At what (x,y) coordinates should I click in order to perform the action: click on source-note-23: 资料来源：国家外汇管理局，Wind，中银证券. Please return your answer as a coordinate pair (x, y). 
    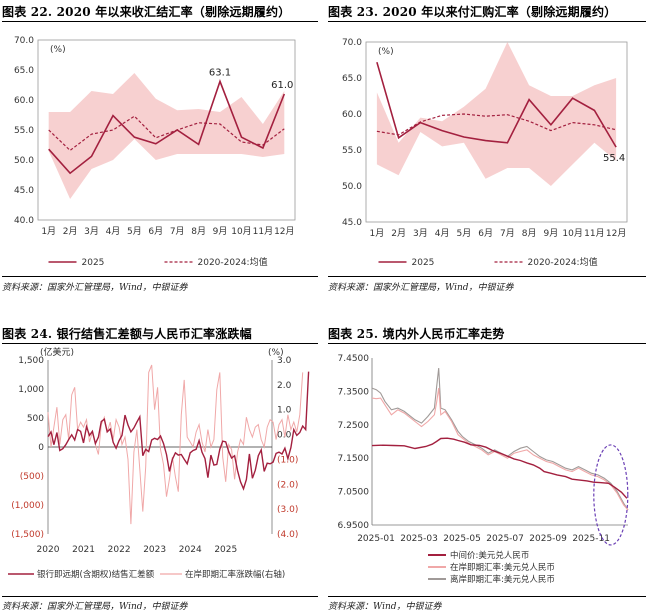
    Looking at the image, I should click on (421, 288).